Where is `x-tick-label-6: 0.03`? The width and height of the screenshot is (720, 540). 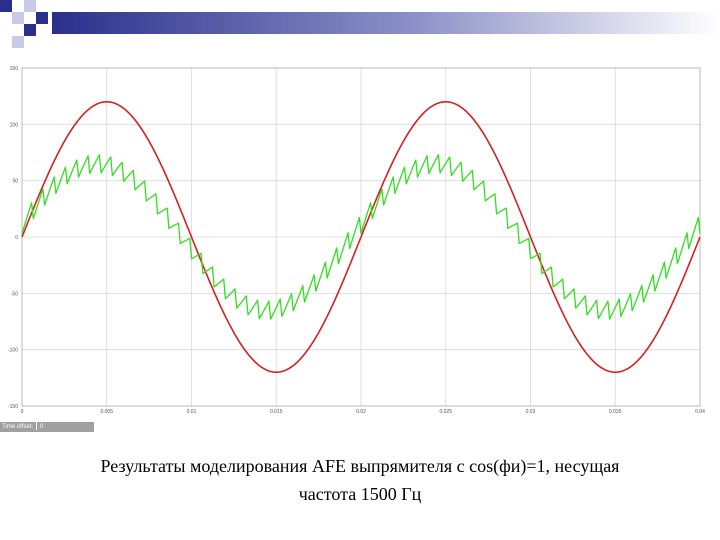 x-tick-label-6: 0.03 is located at coordinates (531, 412).